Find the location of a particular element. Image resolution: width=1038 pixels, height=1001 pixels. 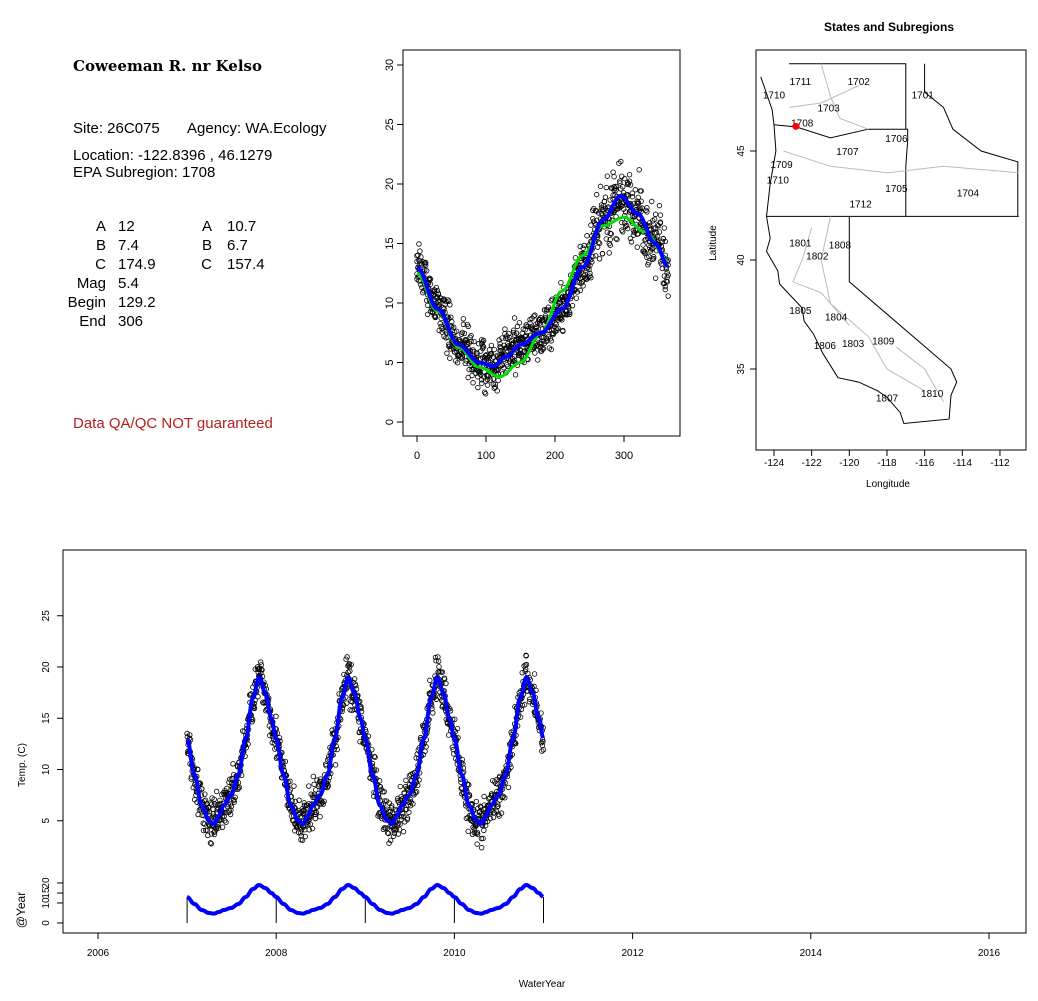

param-value: 10.7 is located at coordinates (241, 226).